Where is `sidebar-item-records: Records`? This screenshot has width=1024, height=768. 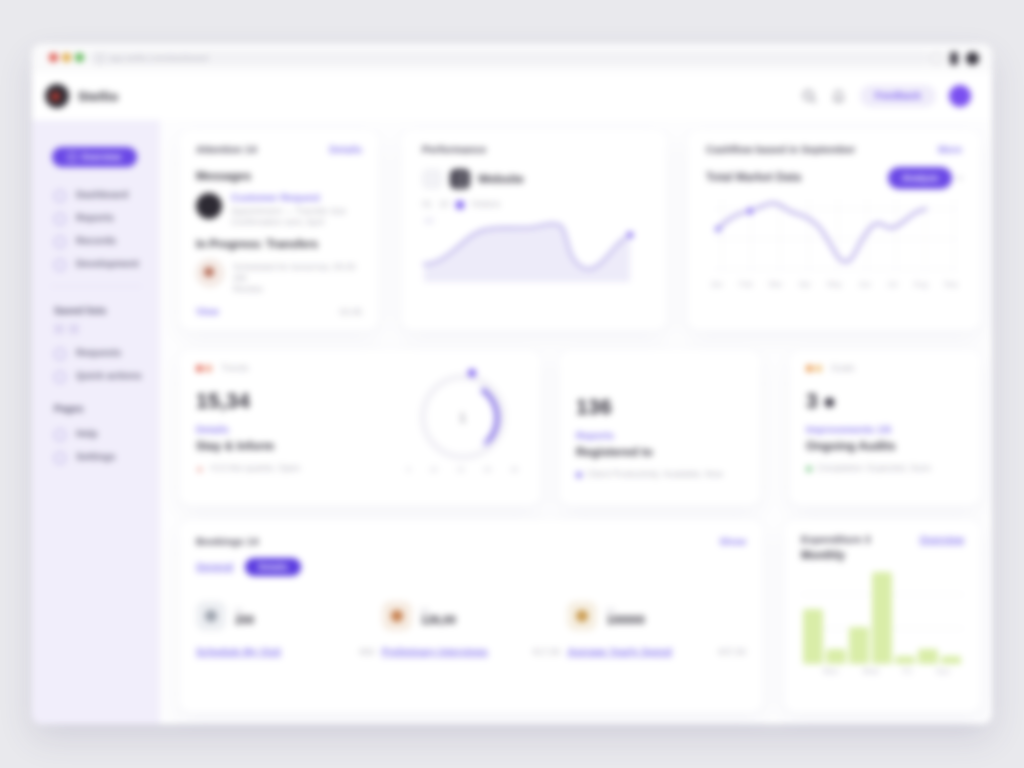 sidebar-item-records: Records is located at coordinates (96, 241).